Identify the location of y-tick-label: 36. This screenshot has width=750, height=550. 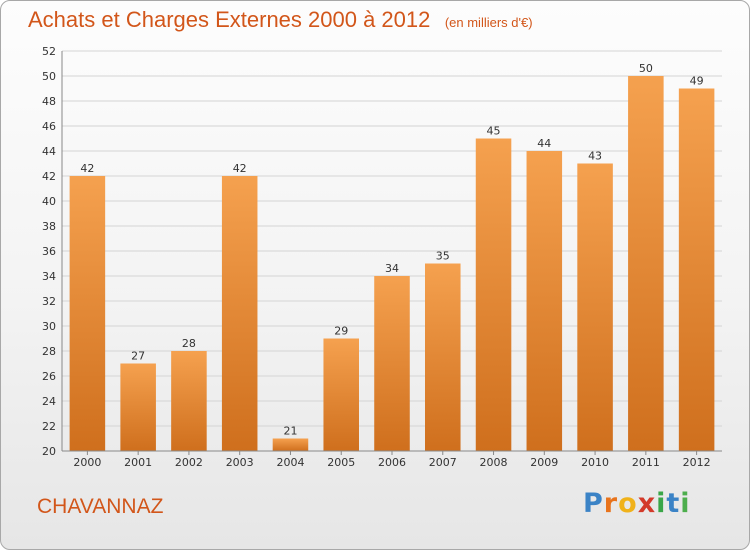
(49, 251).